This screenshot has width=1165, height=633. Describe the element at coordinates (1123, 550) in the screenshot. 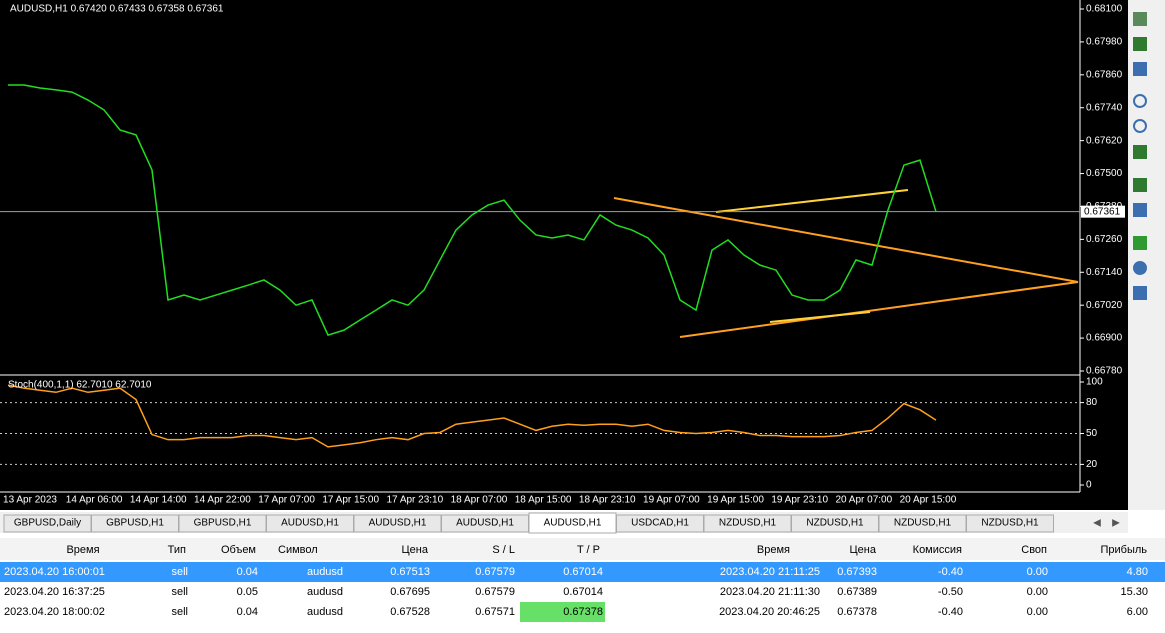

I see `column-header: Прибыль` at that location.